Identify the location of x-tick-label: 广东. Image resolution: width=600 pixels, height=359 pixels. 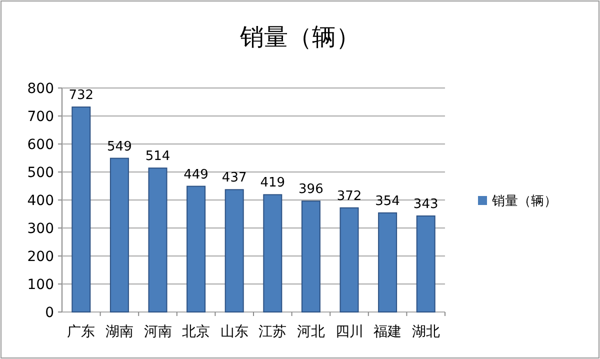
(81, 332).